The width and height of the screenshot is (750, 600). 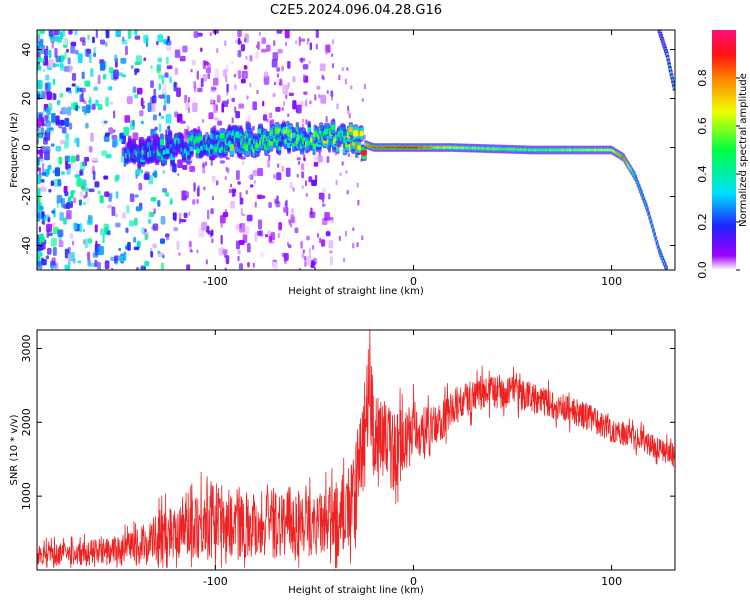 What do you see at coordinates (724, 150) in the screenshot?
I see `colorbar-gradient` at bounding box center [724, 150].